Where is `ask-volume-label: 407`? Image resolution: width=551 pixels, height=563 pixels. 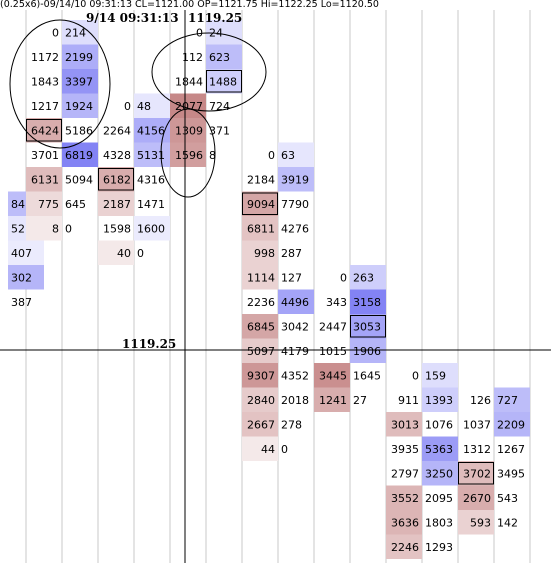 ask-volume-label: 407 is located at coordinates (21, 253).